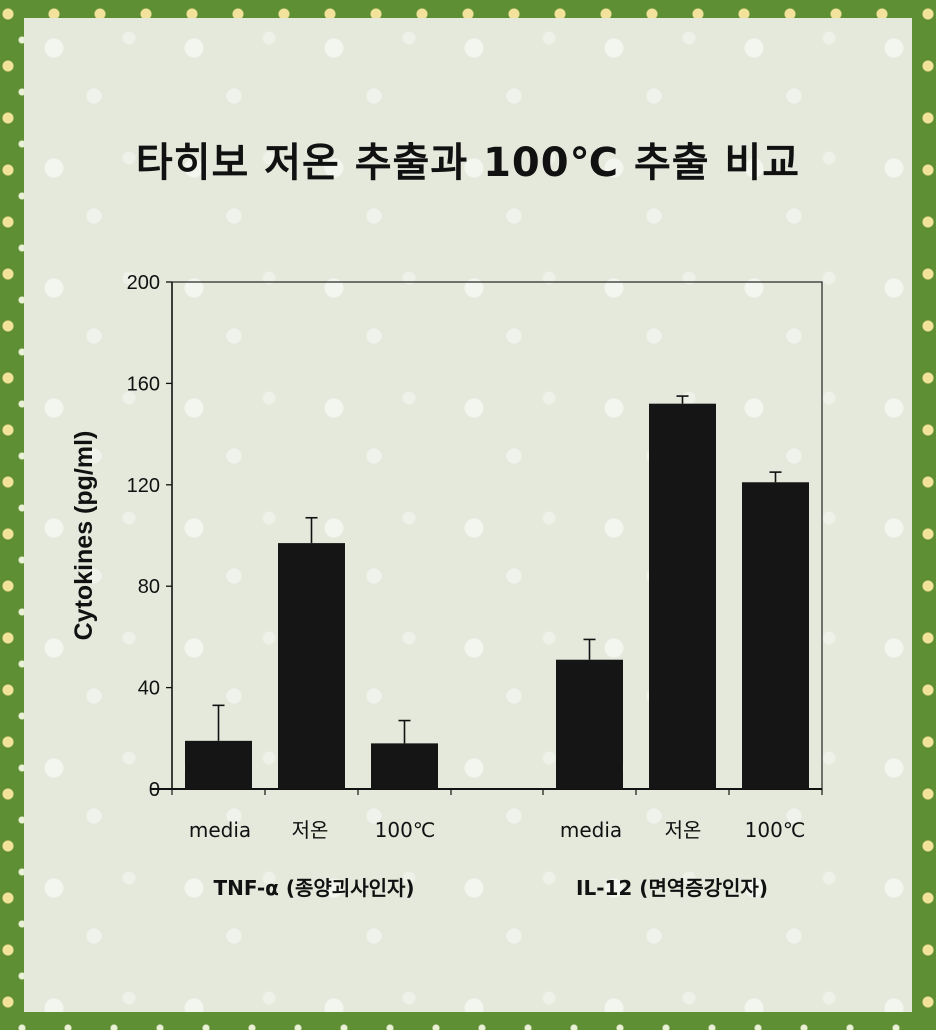 This screenshot has width=936, height=1030. I want to click on chart-title: 타히보 저온 추출과 100℃ 추출 비교, so click(468, 163).